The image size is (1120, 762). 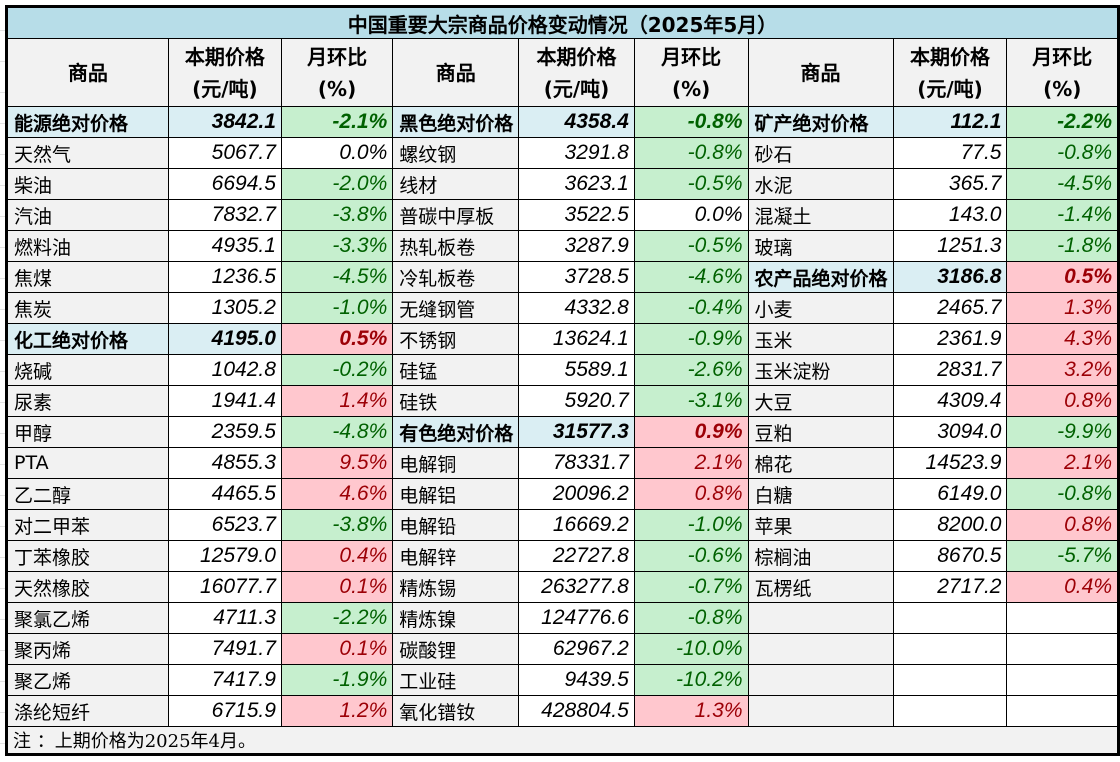 I want to click on commodity-price-cell: 2361.9, so click(x=950, y=339).